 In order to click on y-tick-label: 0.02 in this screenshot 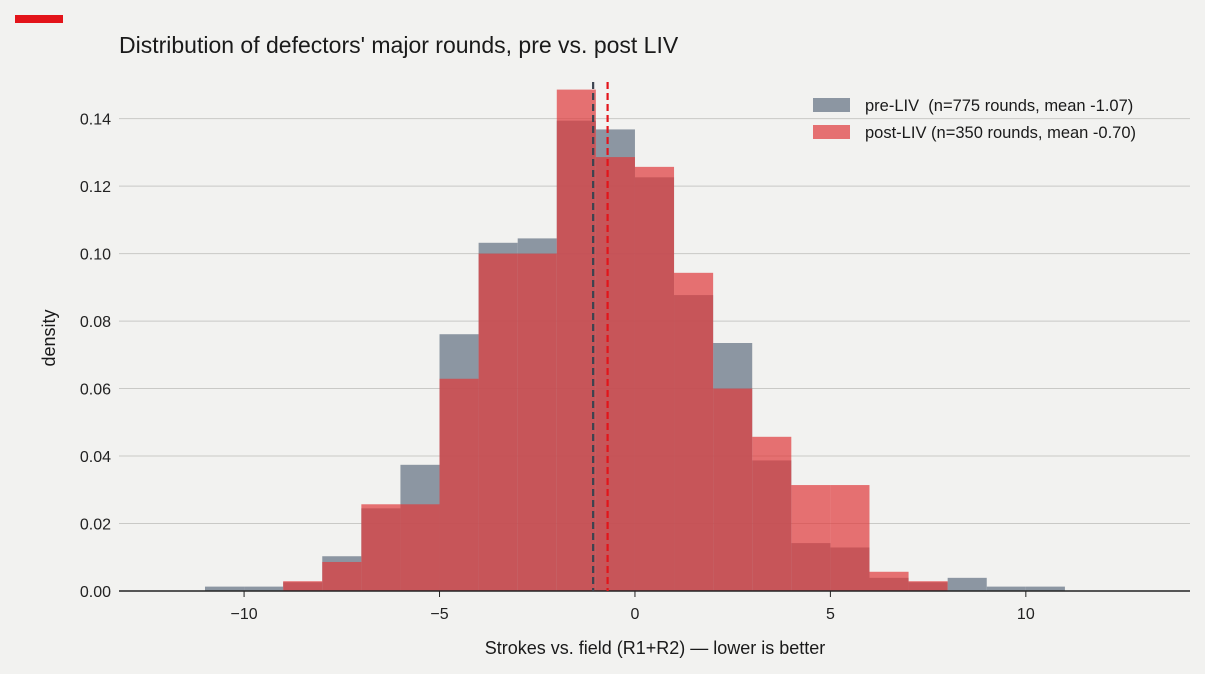, I will do `click(95, 525)`.